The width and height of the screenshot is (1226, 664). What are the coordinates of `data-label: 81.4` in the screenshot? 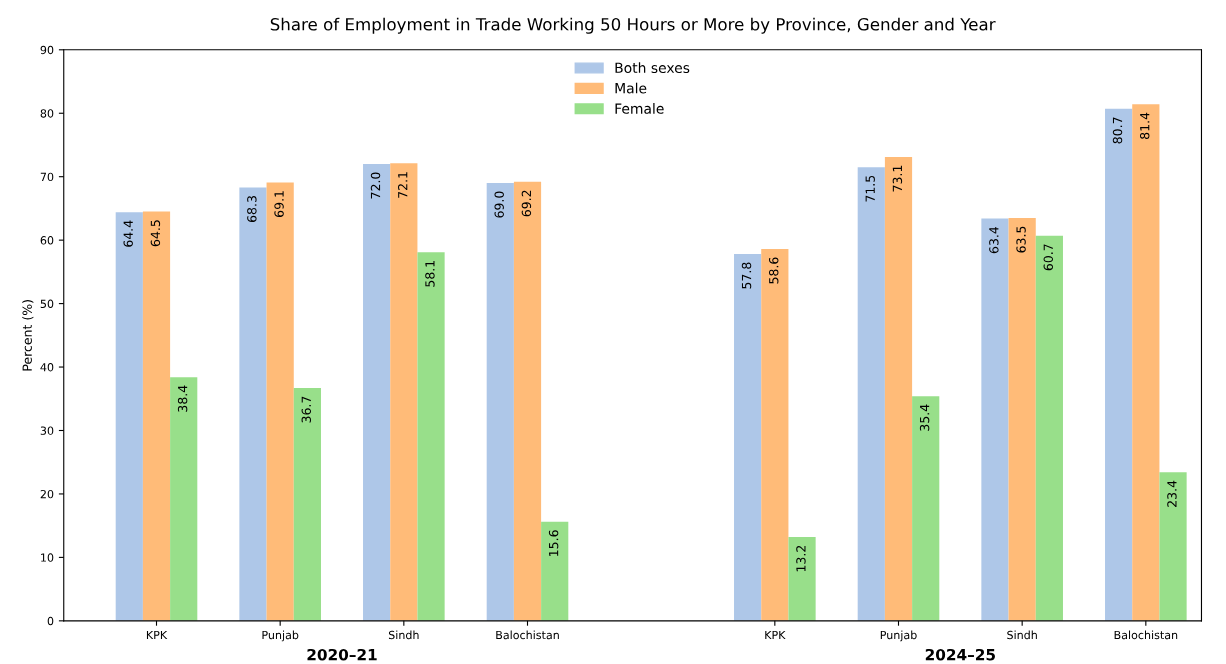 It's located at (1145, 125).